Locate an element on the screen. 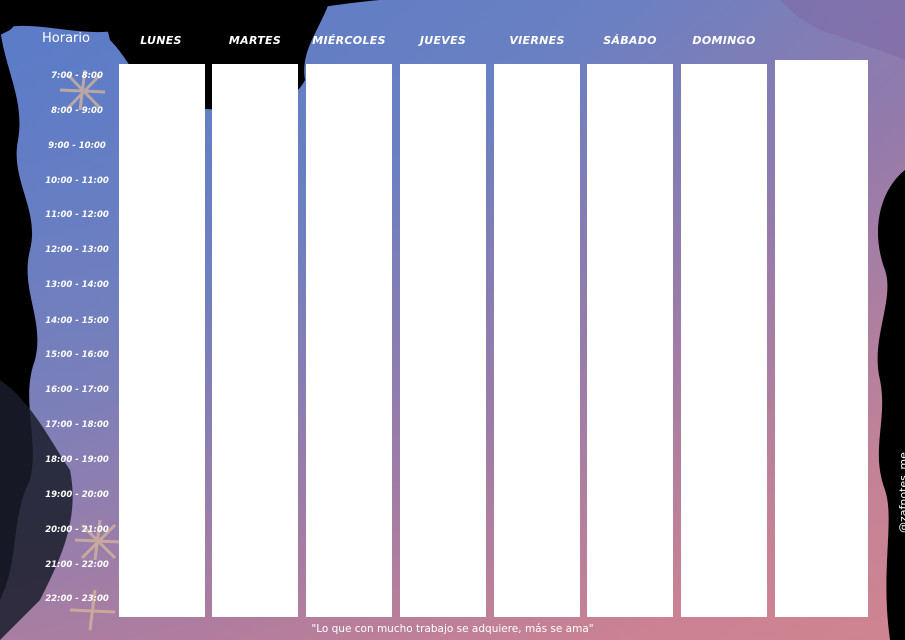 The image size is (905, 640). day-header-sunday: DOMINGO is located at coordinates (724, 40).